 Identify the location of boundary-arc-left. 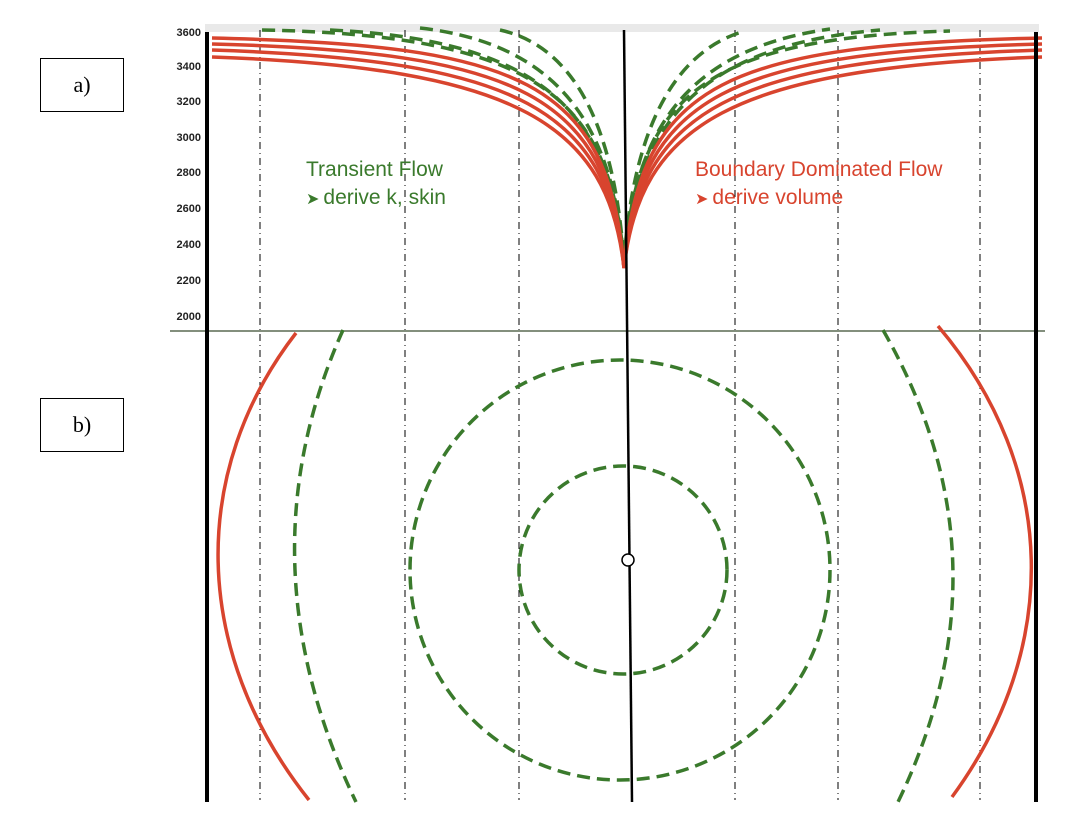
(263, 566).